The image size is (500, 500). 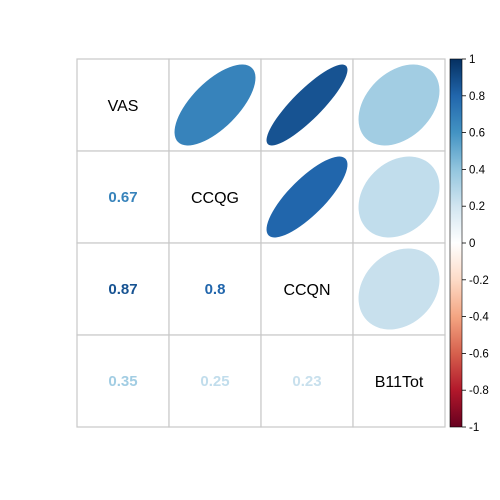 I want to click on variable-label-CCQN: CCQN, so click(x=306, y=290).